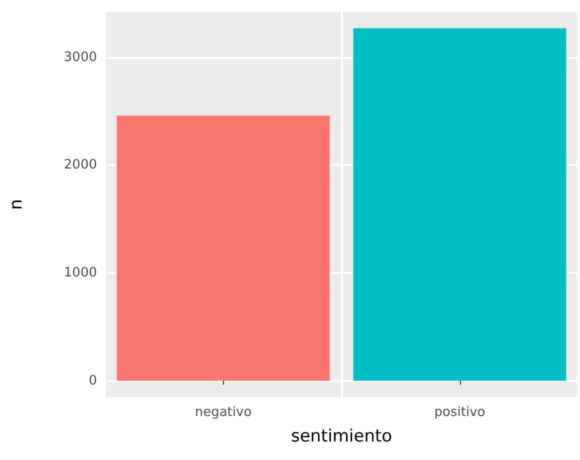  What do you see at coordinates (16, 204) in the screenshot?
I see `y-axis-title: n` at bounding box center [16, 204].